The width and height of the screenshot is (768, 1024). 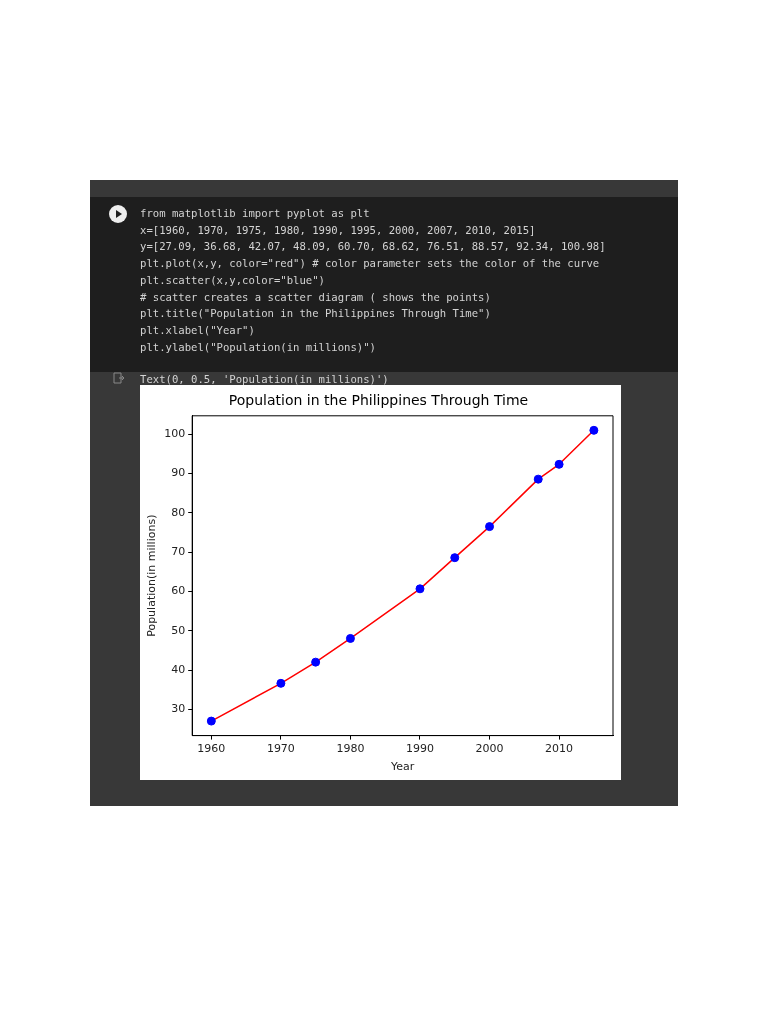 I want to click on y-tick-label: 50, so click(x=178, y=630).